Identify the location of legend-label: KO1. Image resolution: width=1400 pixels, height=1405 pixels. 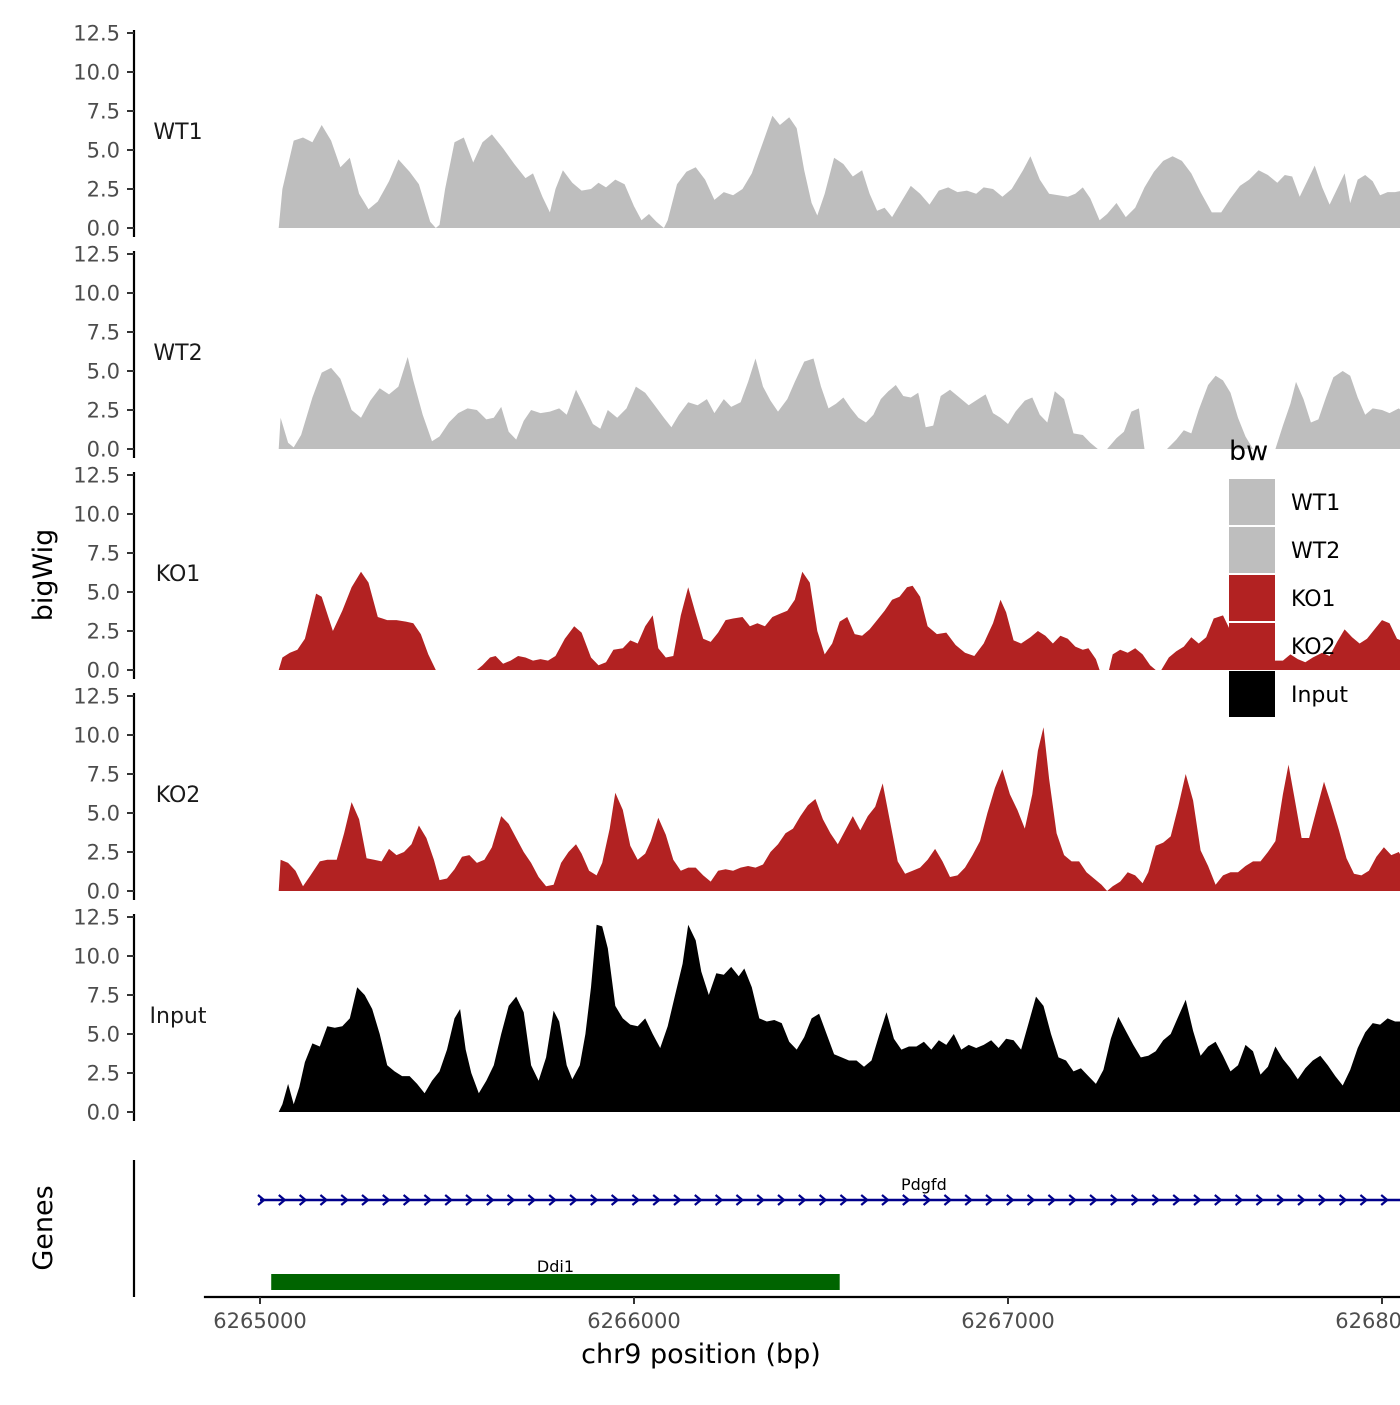
(1313, 599).